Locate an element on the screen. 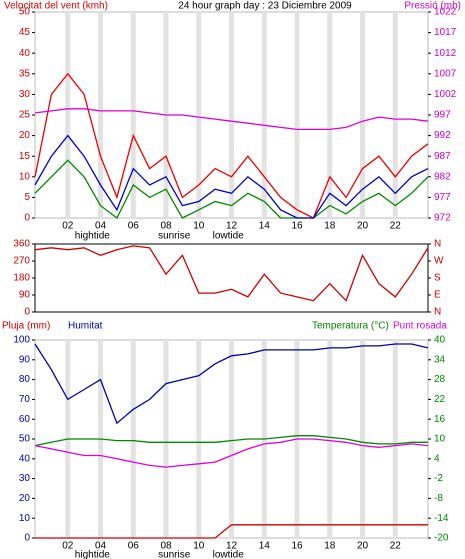 Image resolution: width=465 pixels, height=559 pixels. y2-tick-label: 10 is located at coordinates (440, 439).